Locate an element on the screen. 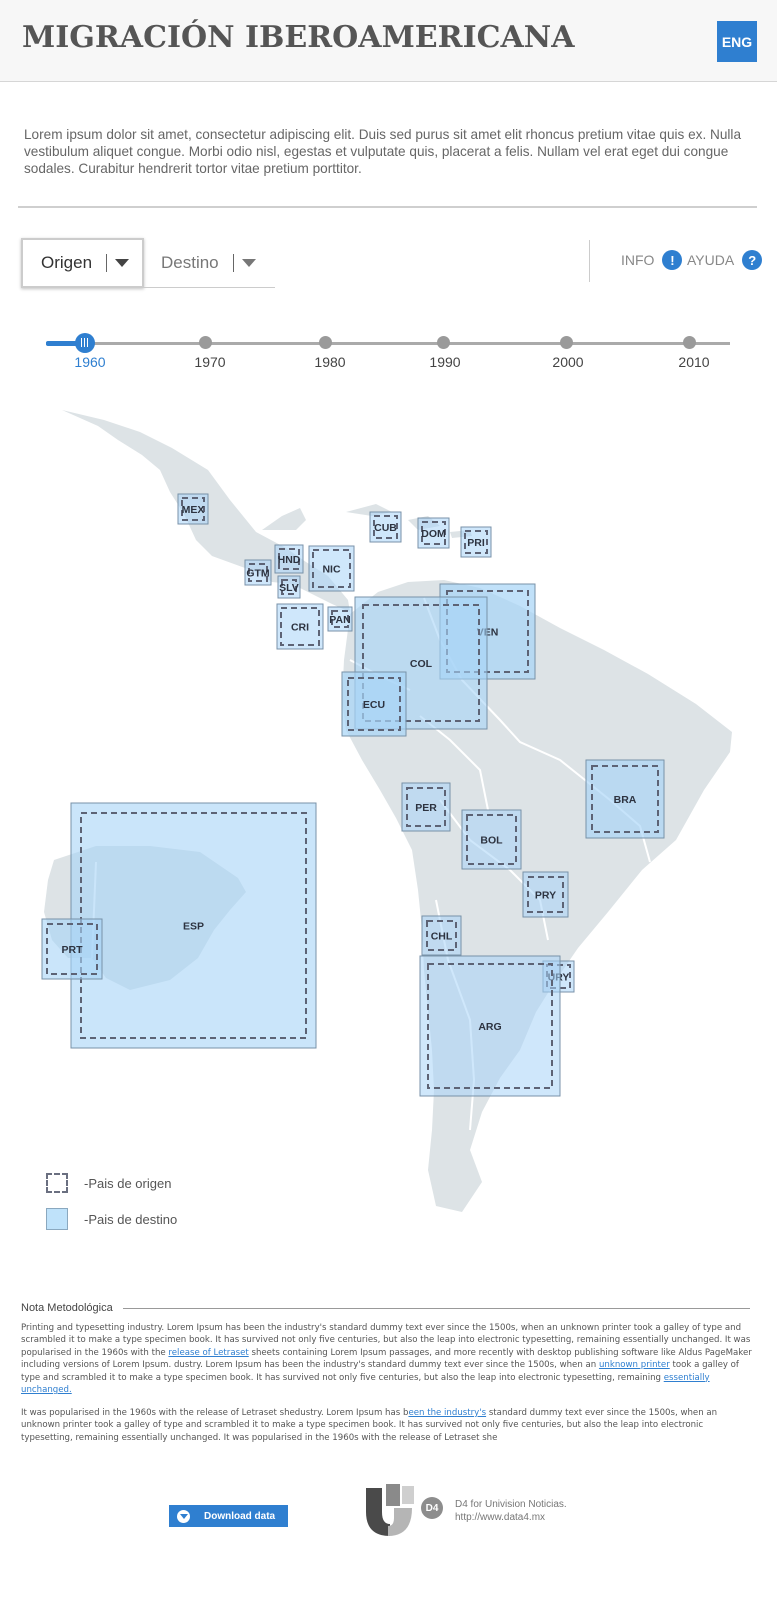 This screenshot has width=777, height=1619. country-code-label: COL is located at coordinates (421, 664).